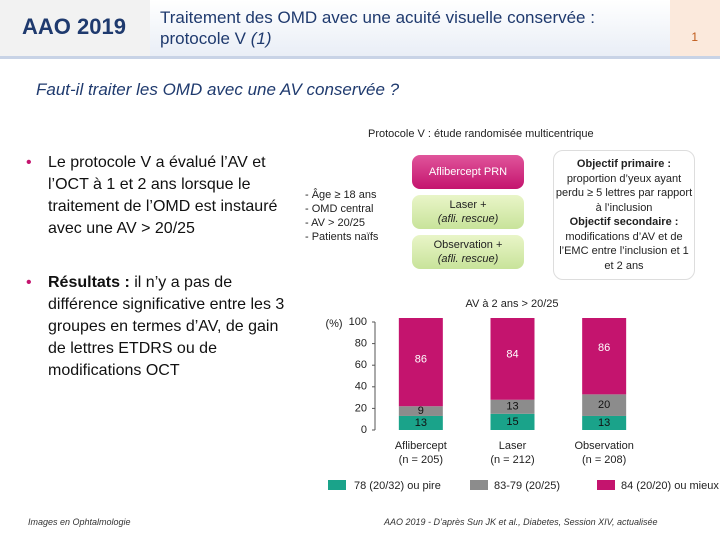 The height and width of the screenshot is (540, 720). I want to click on footer-left: Images en Ophtalmologie, so click(79, 522).